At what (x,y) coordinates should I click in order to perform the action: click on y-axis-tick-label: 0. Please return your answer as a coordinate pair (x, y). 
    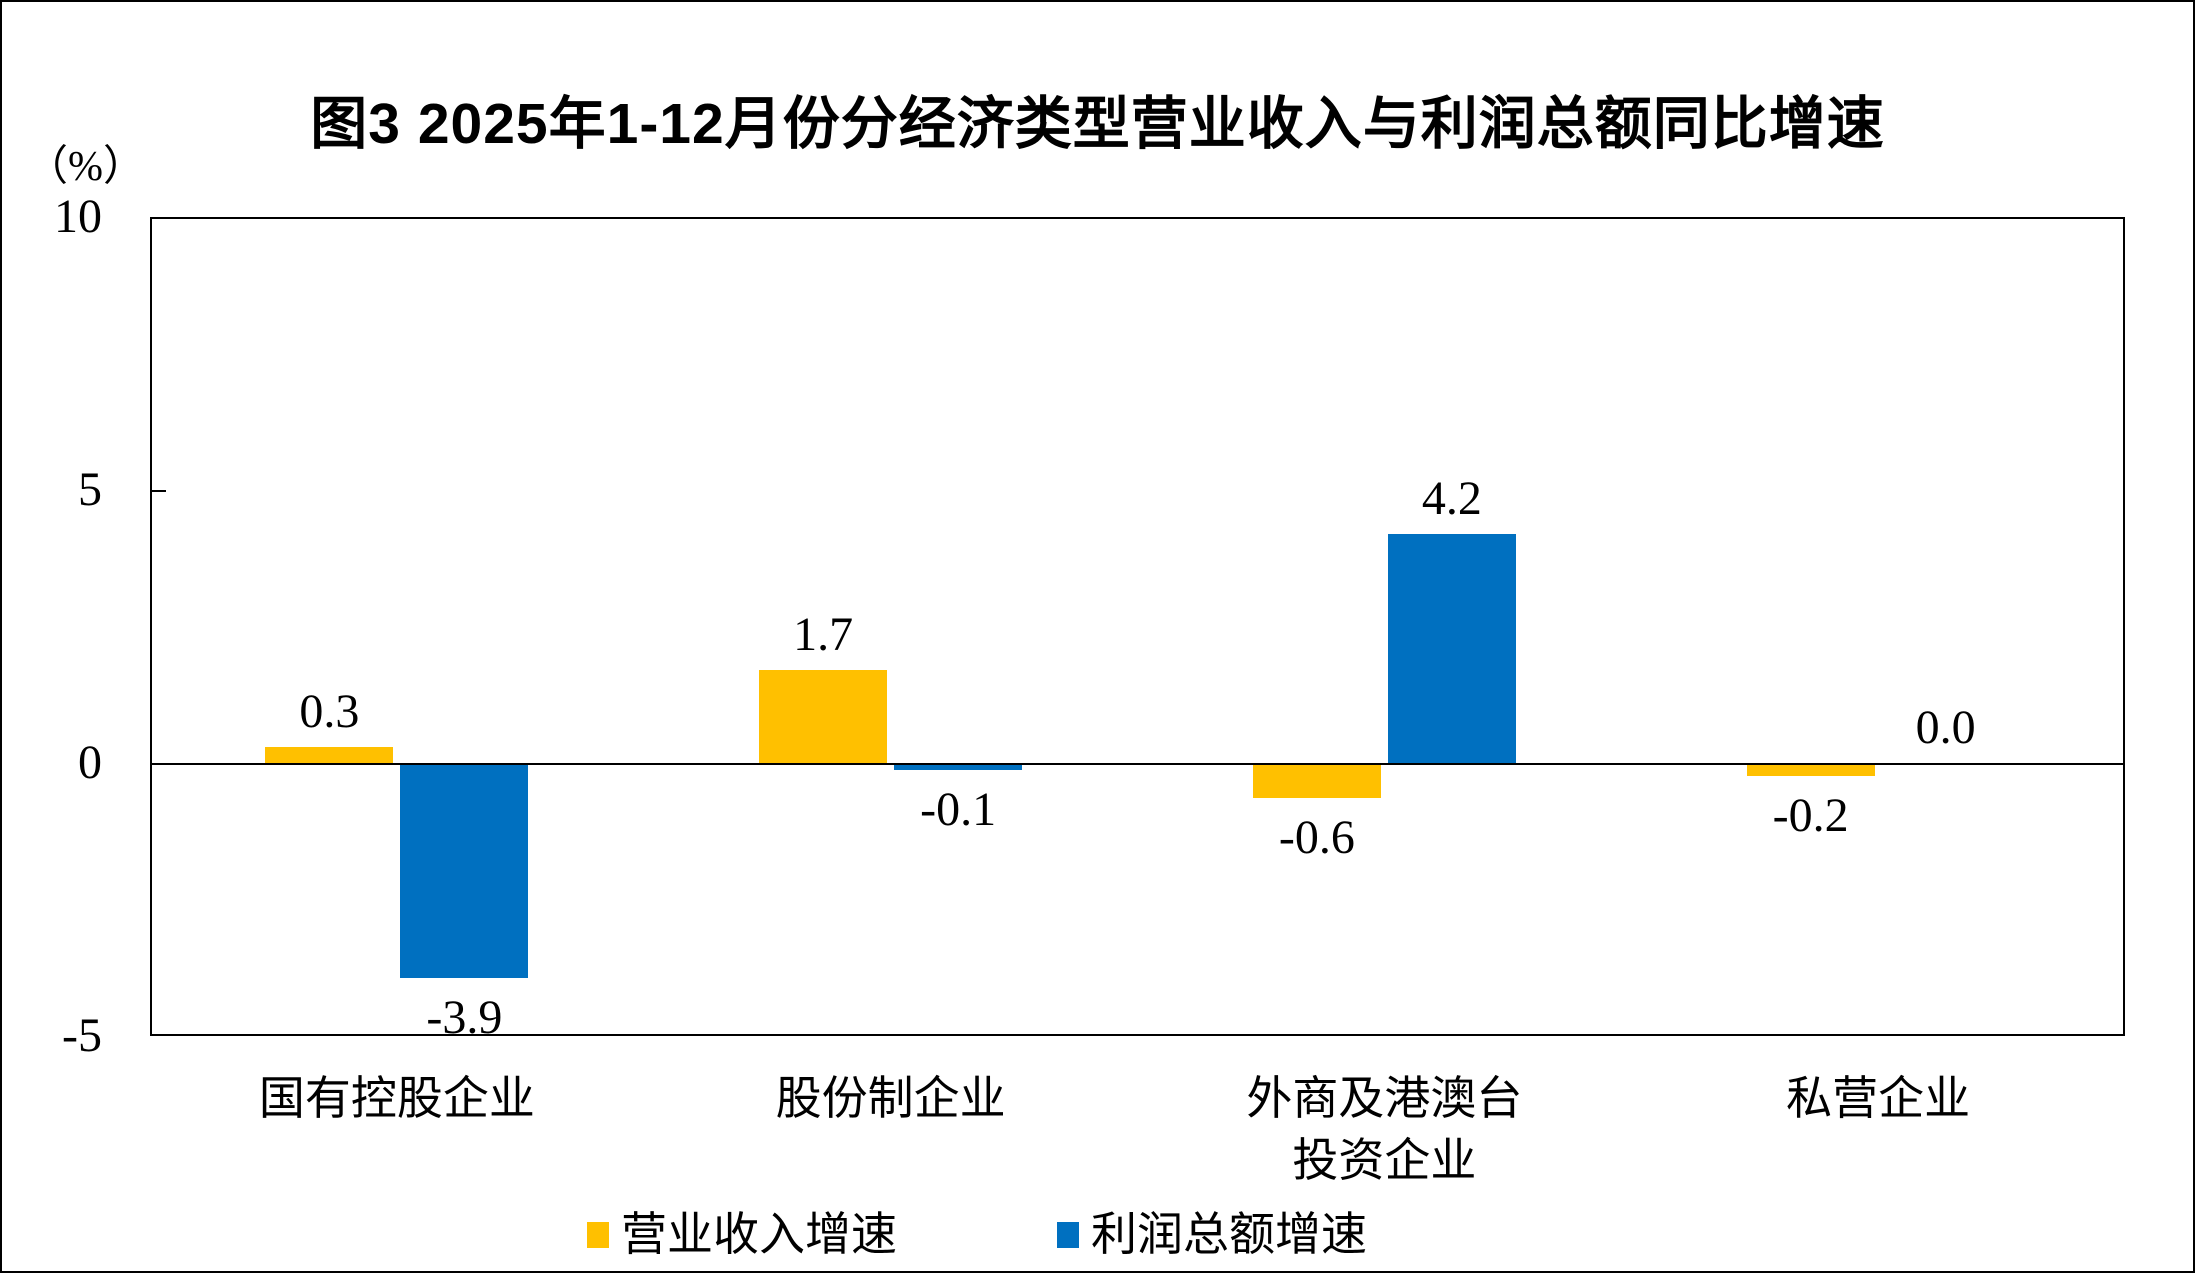
    Looking at the image, I should click on (90, 762).